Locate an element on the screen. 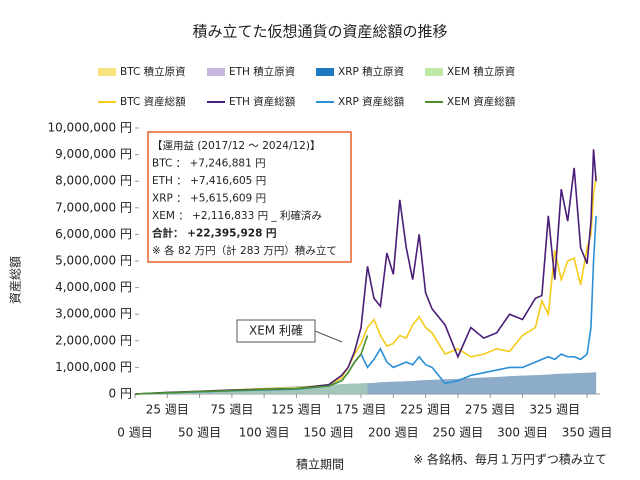 The height and width of the screenshot is (480, 640). annotation-line: 合計： +22,395,928 円 is located at coordinates (214, 233).